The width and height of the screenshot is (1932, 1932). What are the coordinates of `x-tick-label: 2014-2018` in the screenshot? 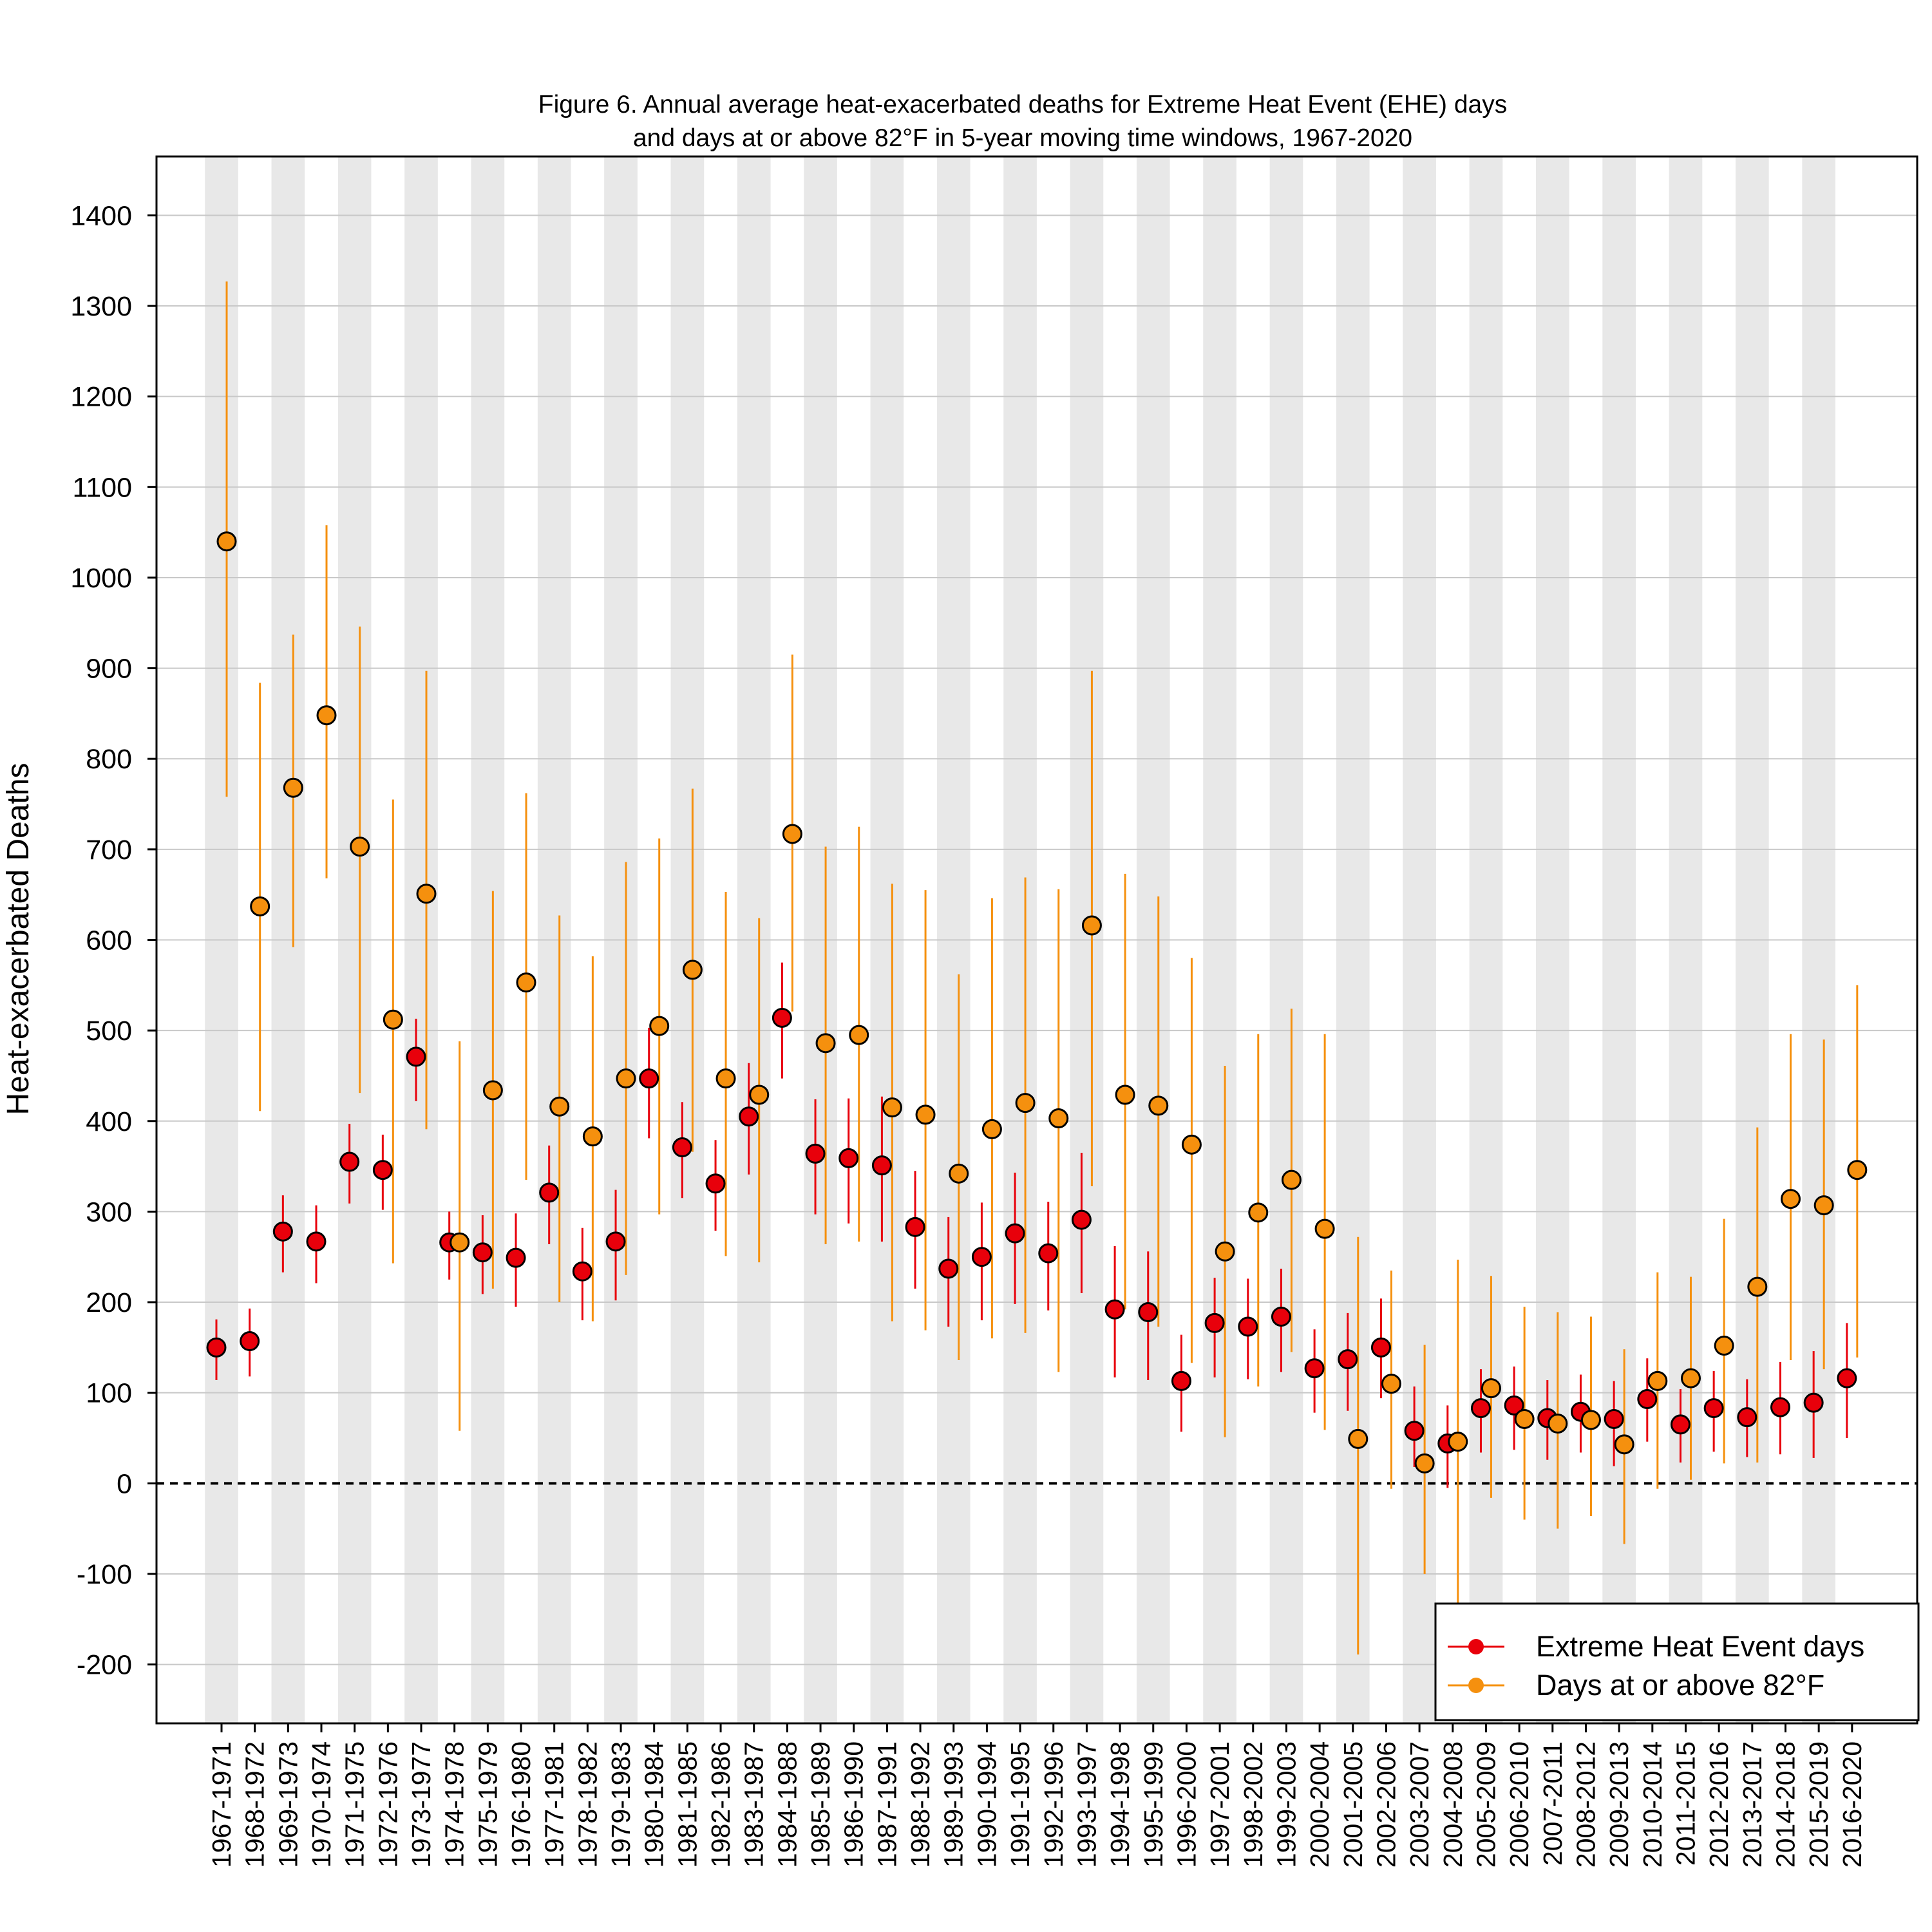 It's located at (1785, 1805).